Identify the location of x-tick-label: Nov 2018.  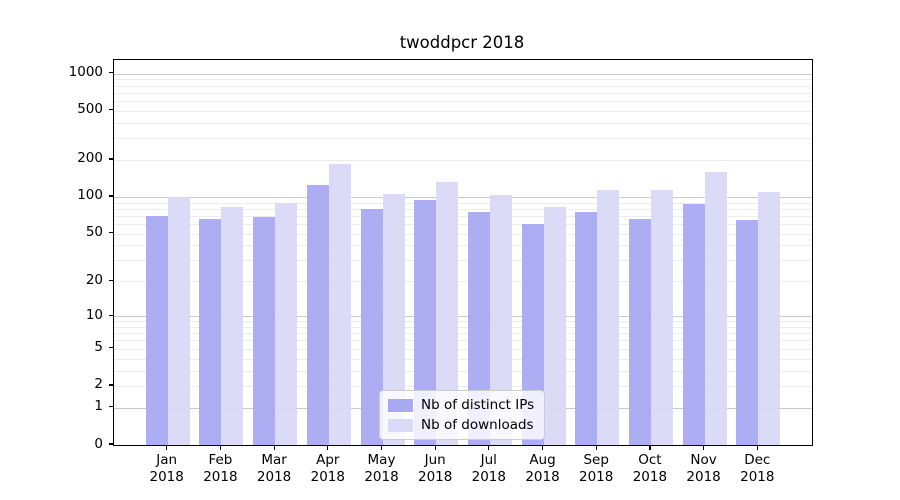
(704, 468).